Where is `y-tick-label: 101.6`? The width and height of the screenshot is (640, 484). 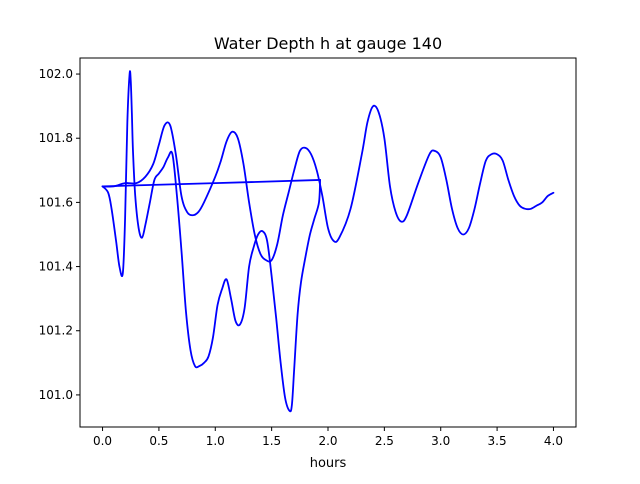 y-tick-label: 101.6 is located at coordinates (56, 202).